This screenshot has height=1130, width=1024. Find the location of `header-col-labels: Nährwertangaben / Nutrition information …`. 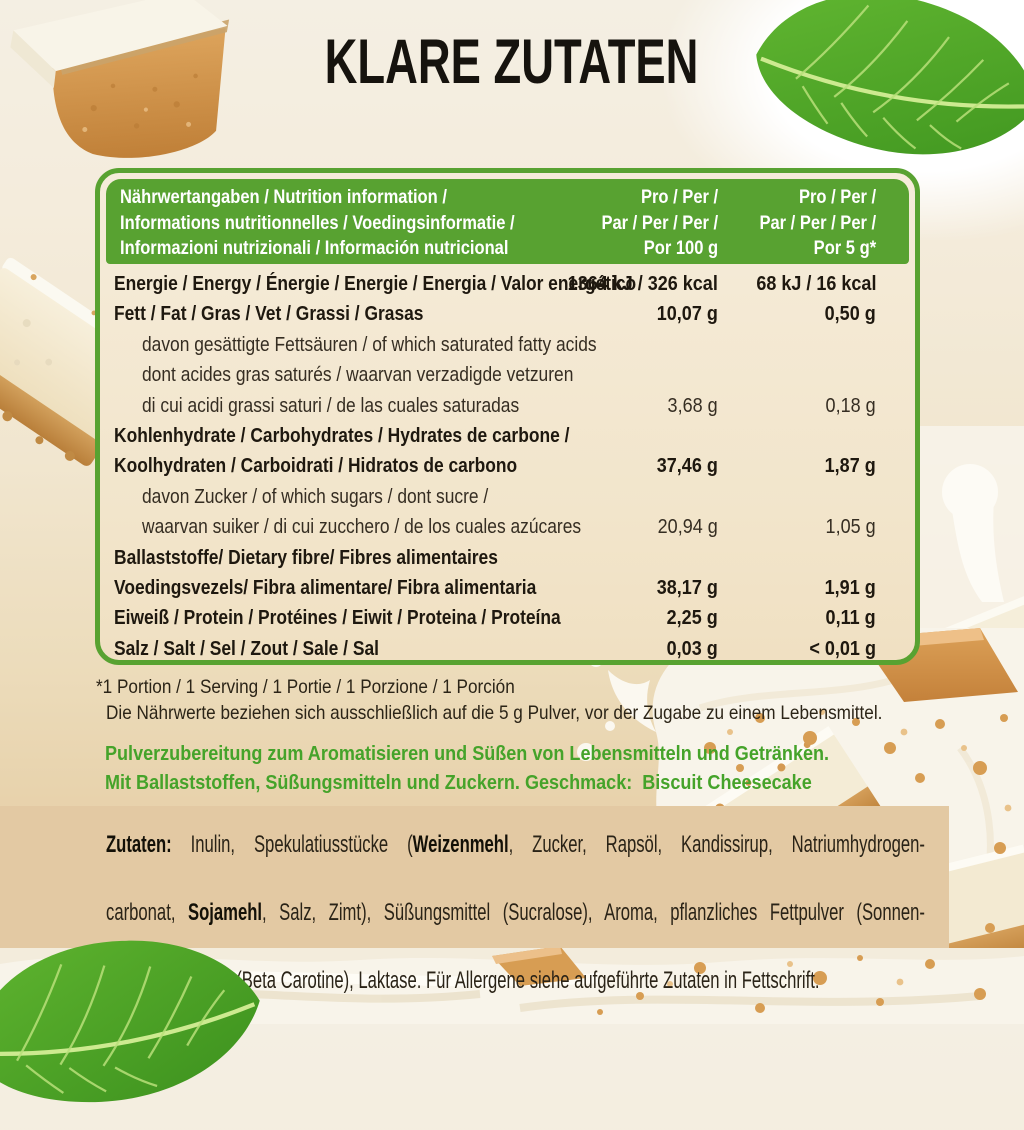

header-col-labels: Nährwertangaben / Nutrition information … is located at coordinates (317, 223).